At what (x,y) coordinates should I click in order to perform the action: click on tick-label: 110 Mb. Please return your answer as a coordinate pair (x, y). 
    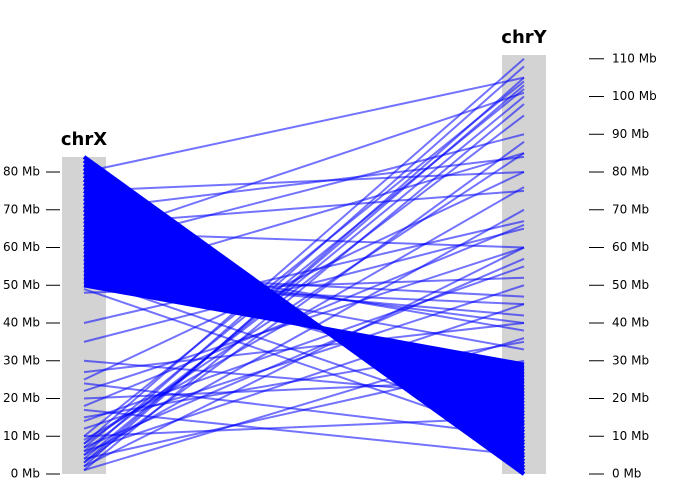
    Looking at the image, I should click on (634, 58).